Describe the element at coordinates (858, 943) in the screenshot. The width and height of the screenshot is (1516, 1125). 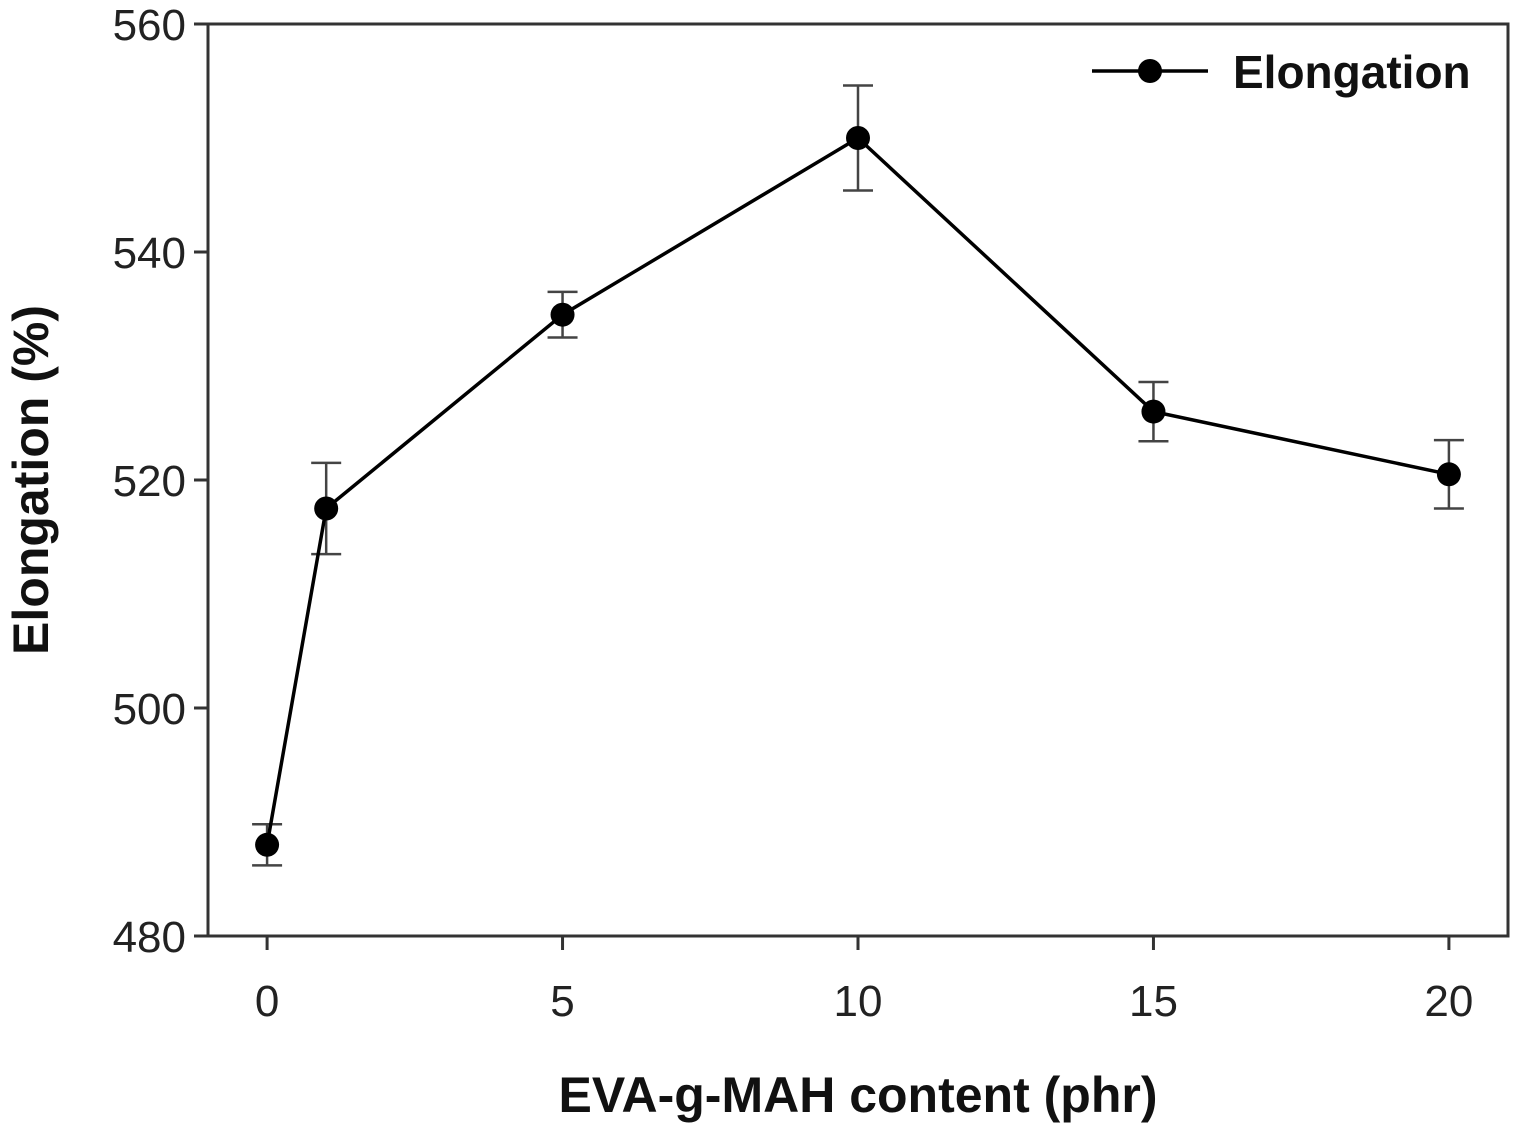
I see `x-axis-ticks` at that location.